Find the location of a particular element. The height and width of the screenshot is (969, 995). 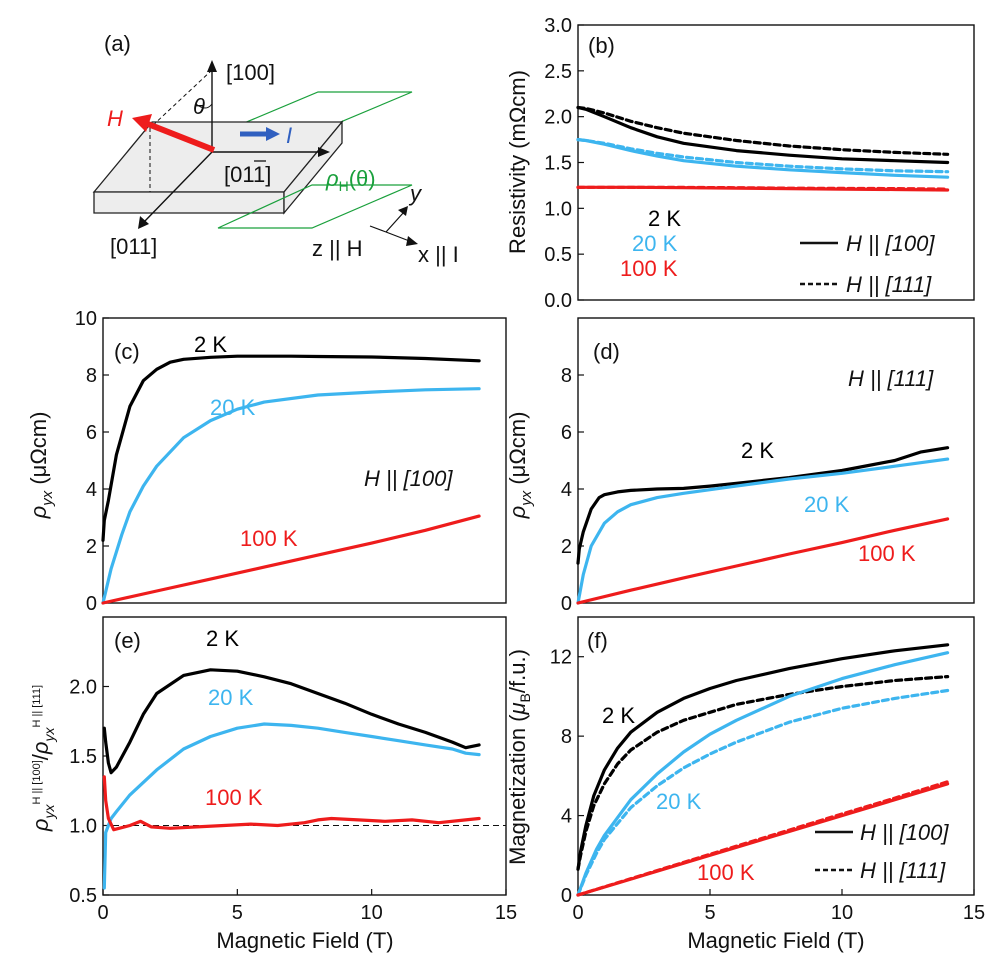

frame-x-arrowhead is located at coordinates (412, 241).